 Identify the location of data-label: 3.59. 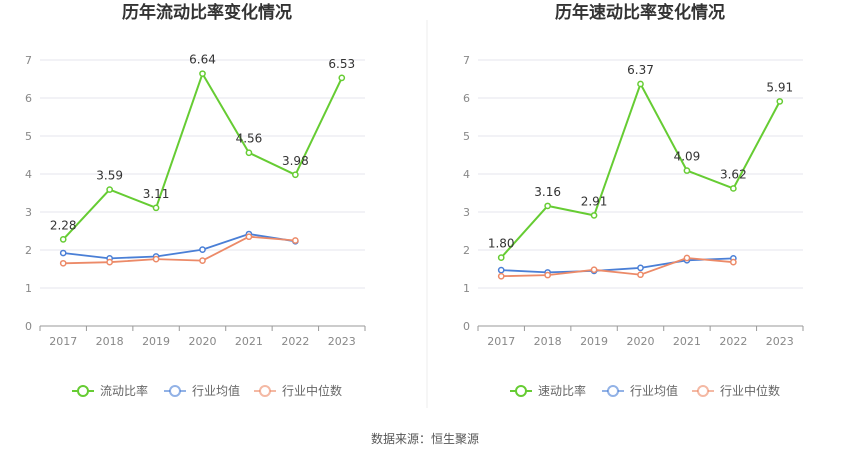
(109, 176).